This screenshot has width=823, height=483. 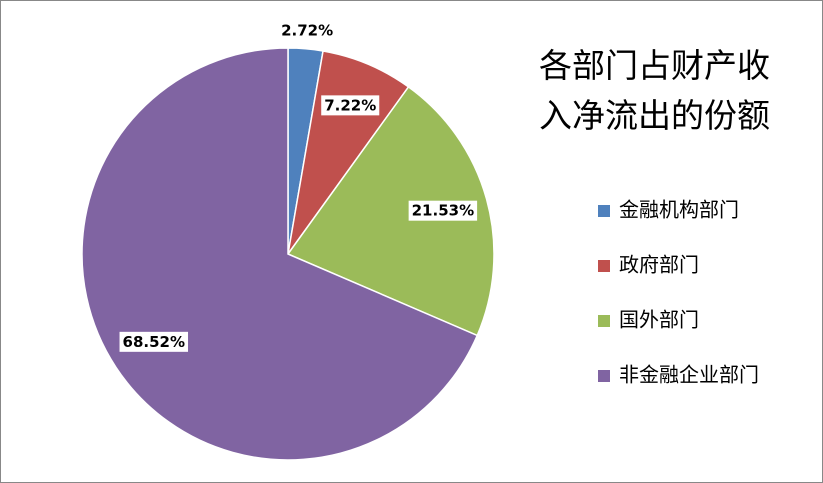 I want to click on pie-slice, so click(x=390, y=211).